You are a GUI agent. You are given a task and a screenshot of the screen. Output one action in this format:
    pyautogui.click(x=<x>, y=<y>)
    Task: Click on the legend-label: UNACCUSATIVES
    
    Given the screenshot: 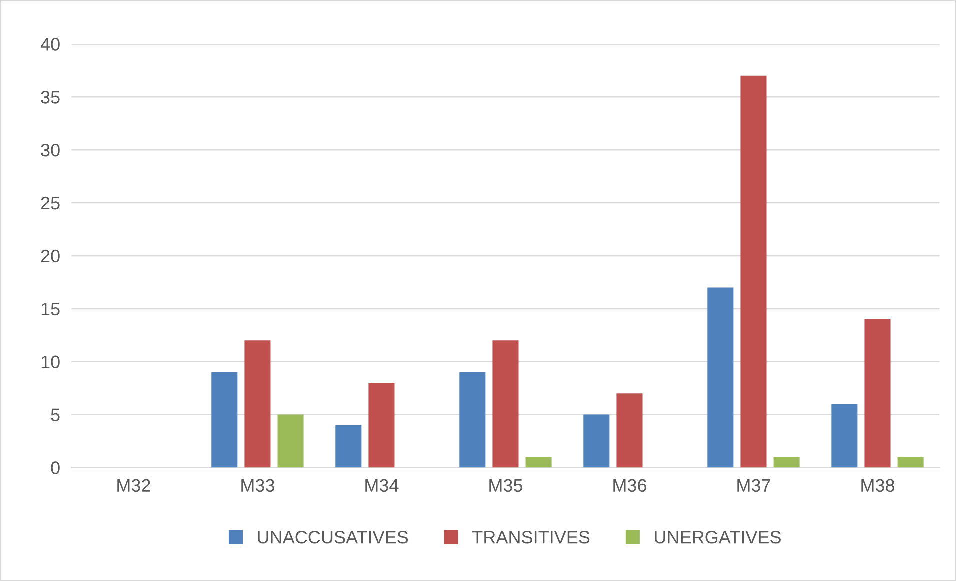 What is the action you would take?
    pyautogui.click(x=333, y=537)
    